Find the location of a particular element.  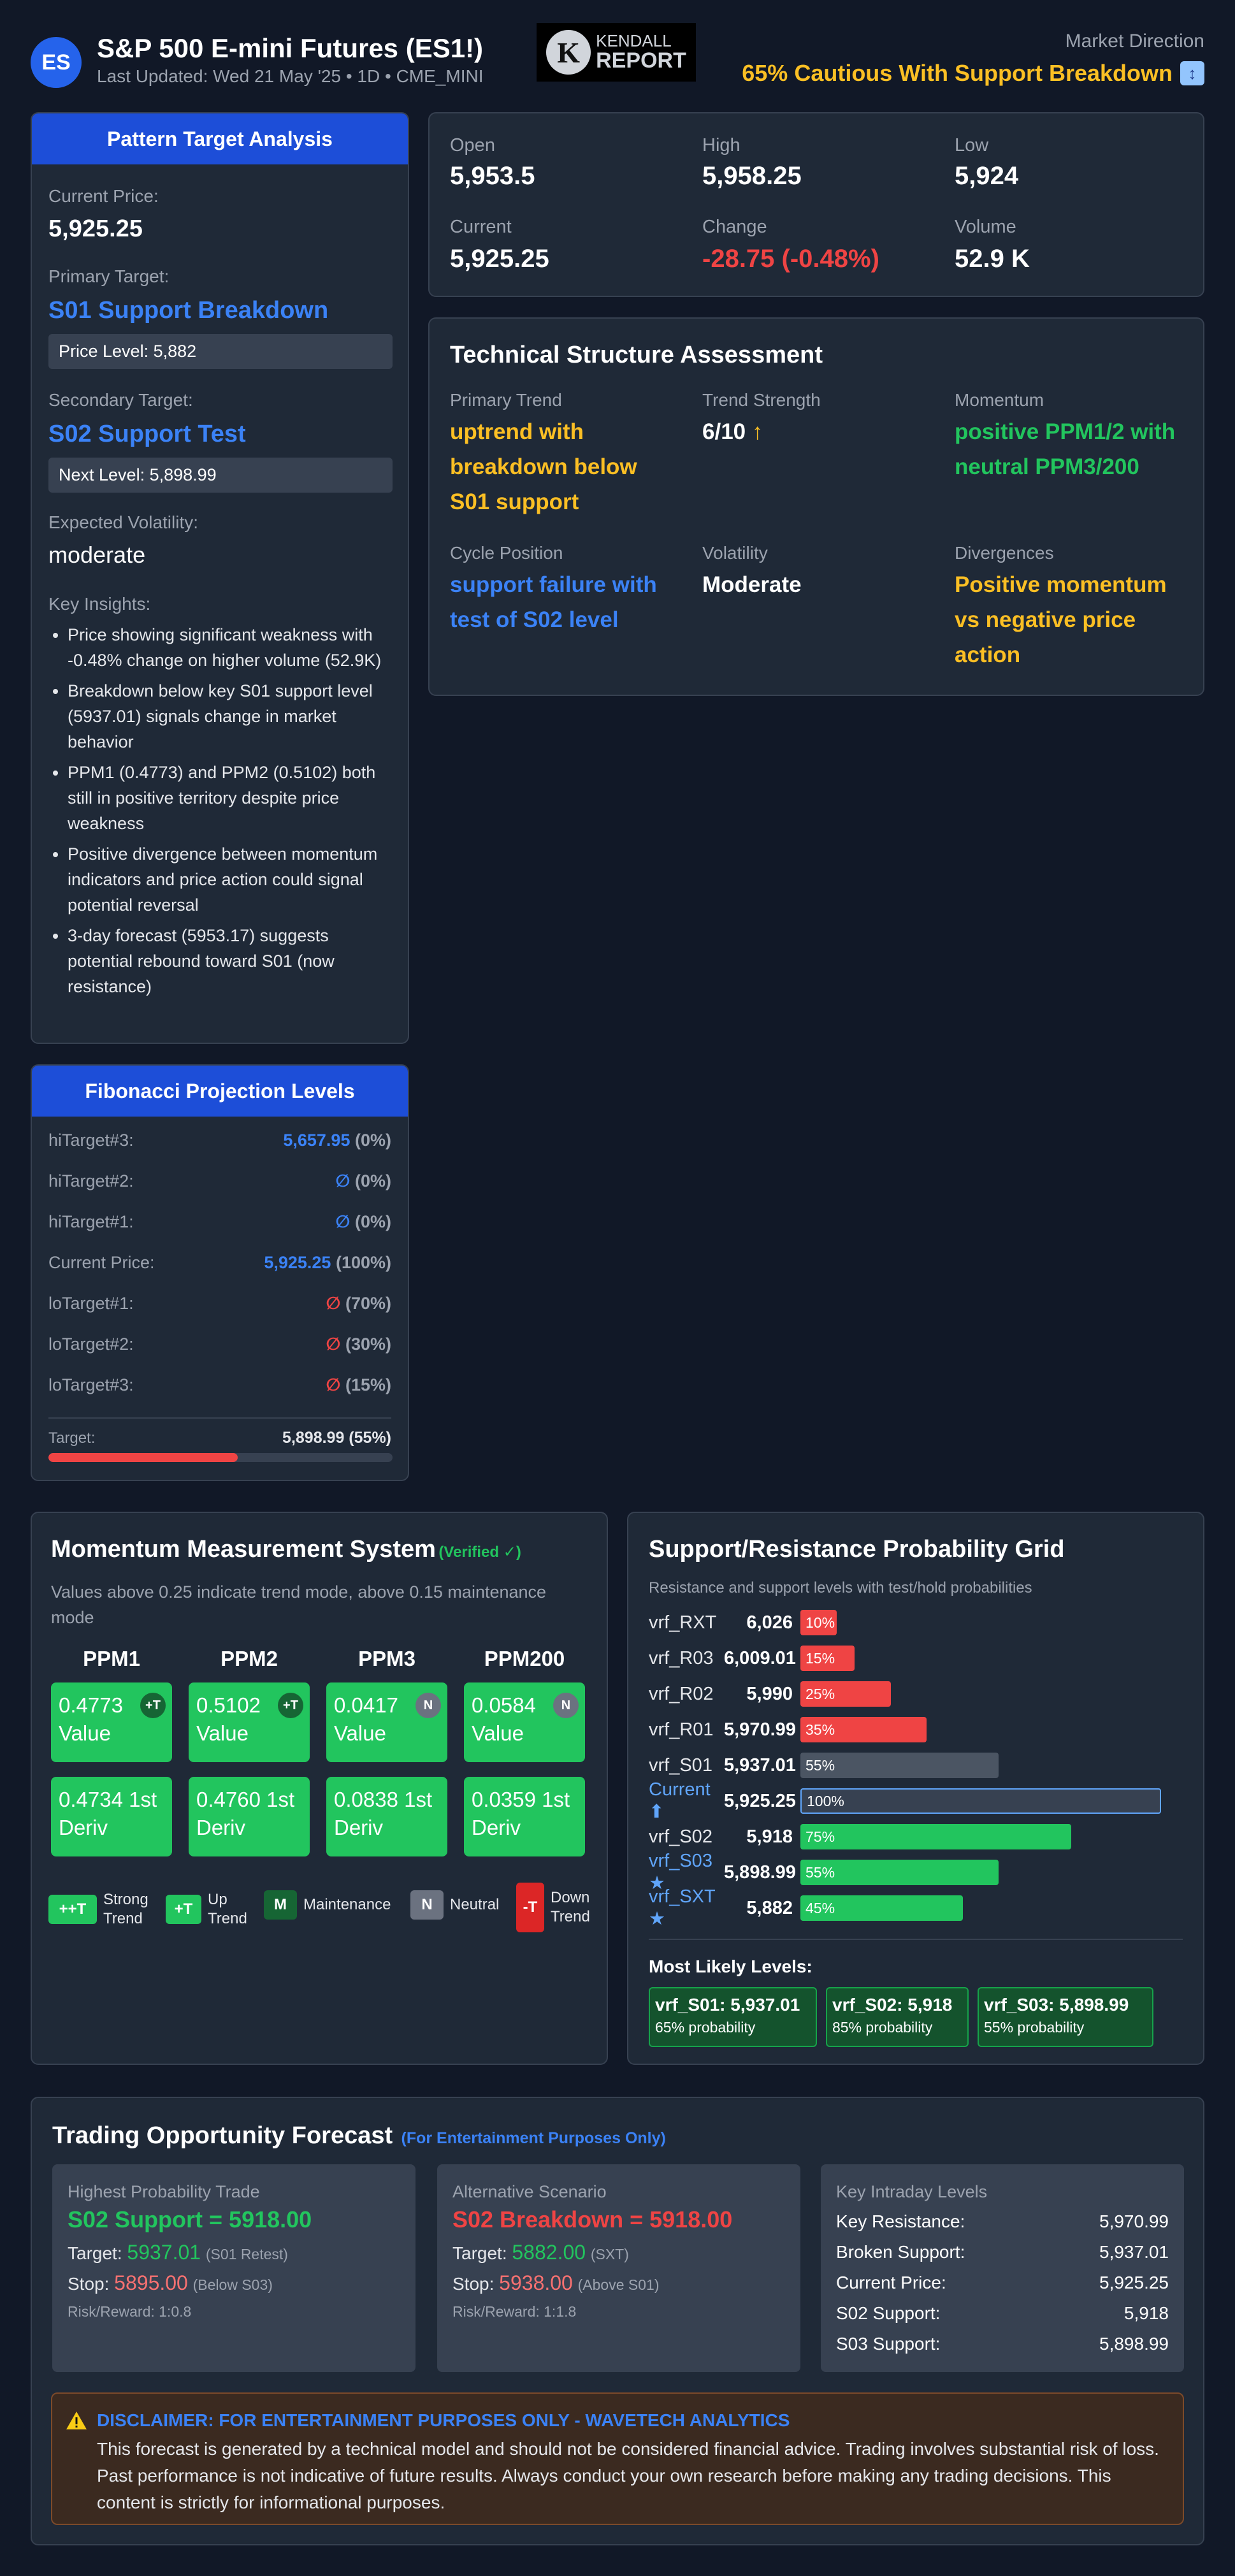

legend-up-trend: +T Up Trend is located at coordinates (209, 1909).